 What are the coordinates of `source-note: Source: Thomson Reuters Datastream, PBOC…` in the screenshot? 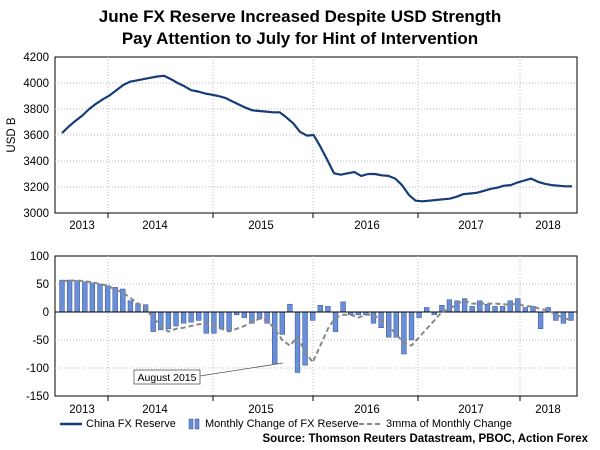 It's located at (425, 439).